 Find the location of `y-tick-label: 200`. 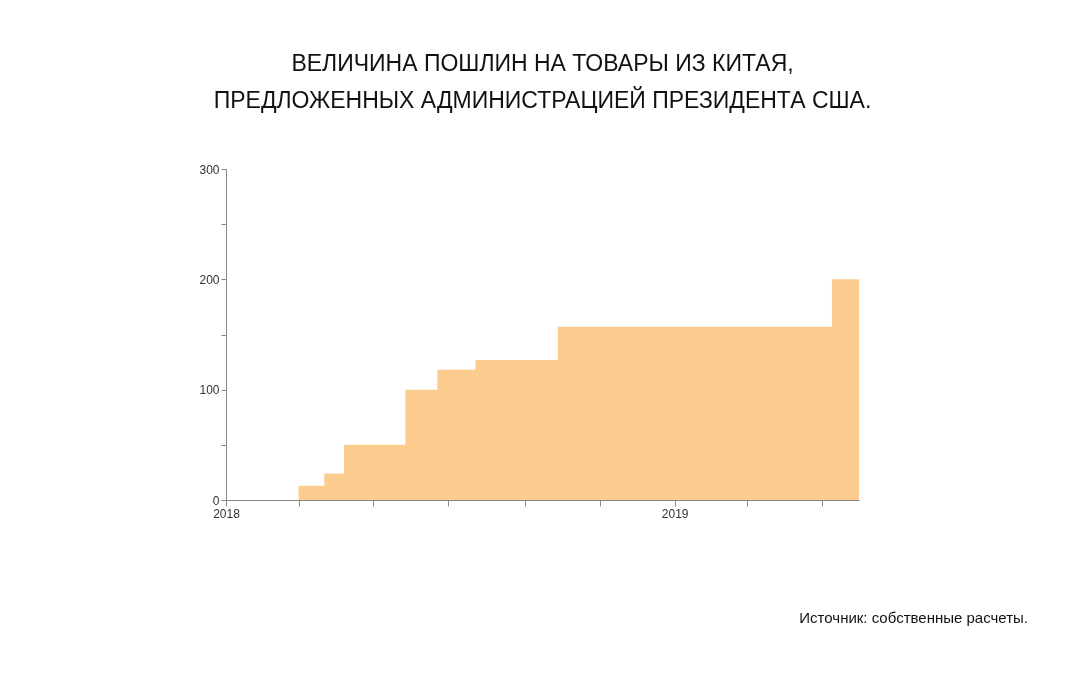

y-tick-label: 200 is located at coordinates (209, 279).